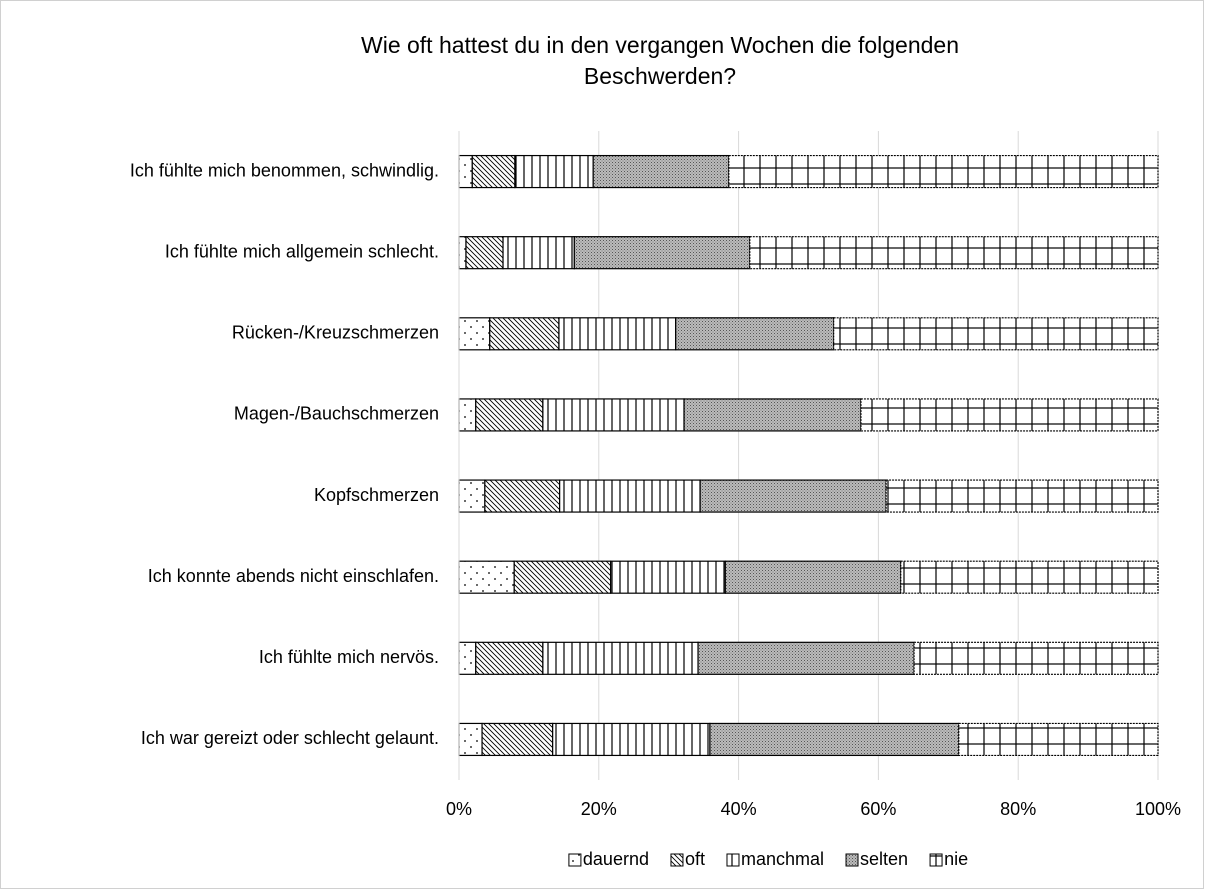 This screenshot has height=890, width=1205. I want to click on y-tick-label: Rücken-/Kreuzschmerzen, so click(335, 333).